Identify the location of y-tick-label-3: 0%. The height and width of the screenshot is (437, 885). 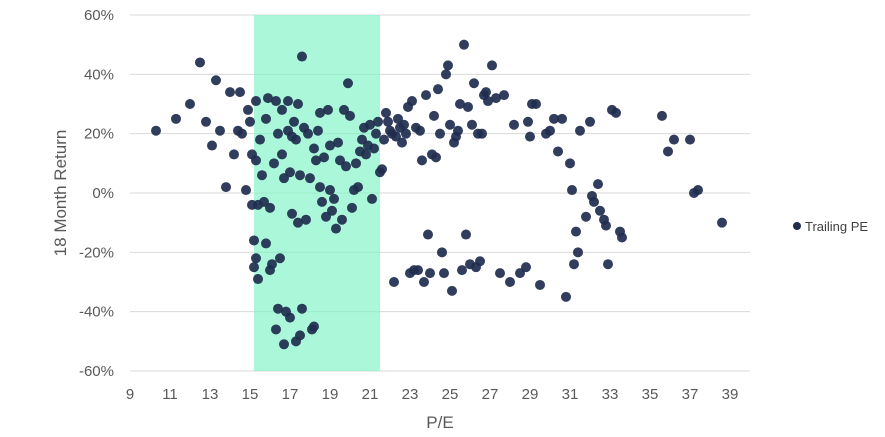
(103, 193).